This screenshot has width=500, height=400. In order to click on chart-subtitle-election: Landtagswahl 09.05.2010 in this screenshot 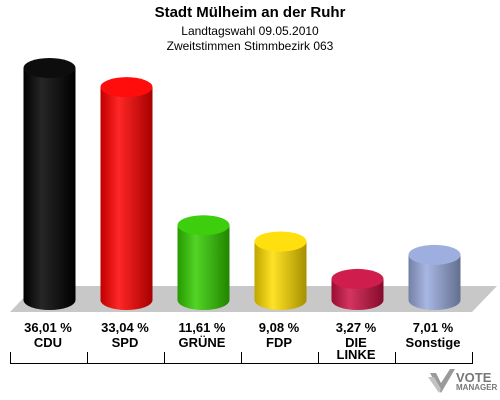, I will do `click(250, 31)`.